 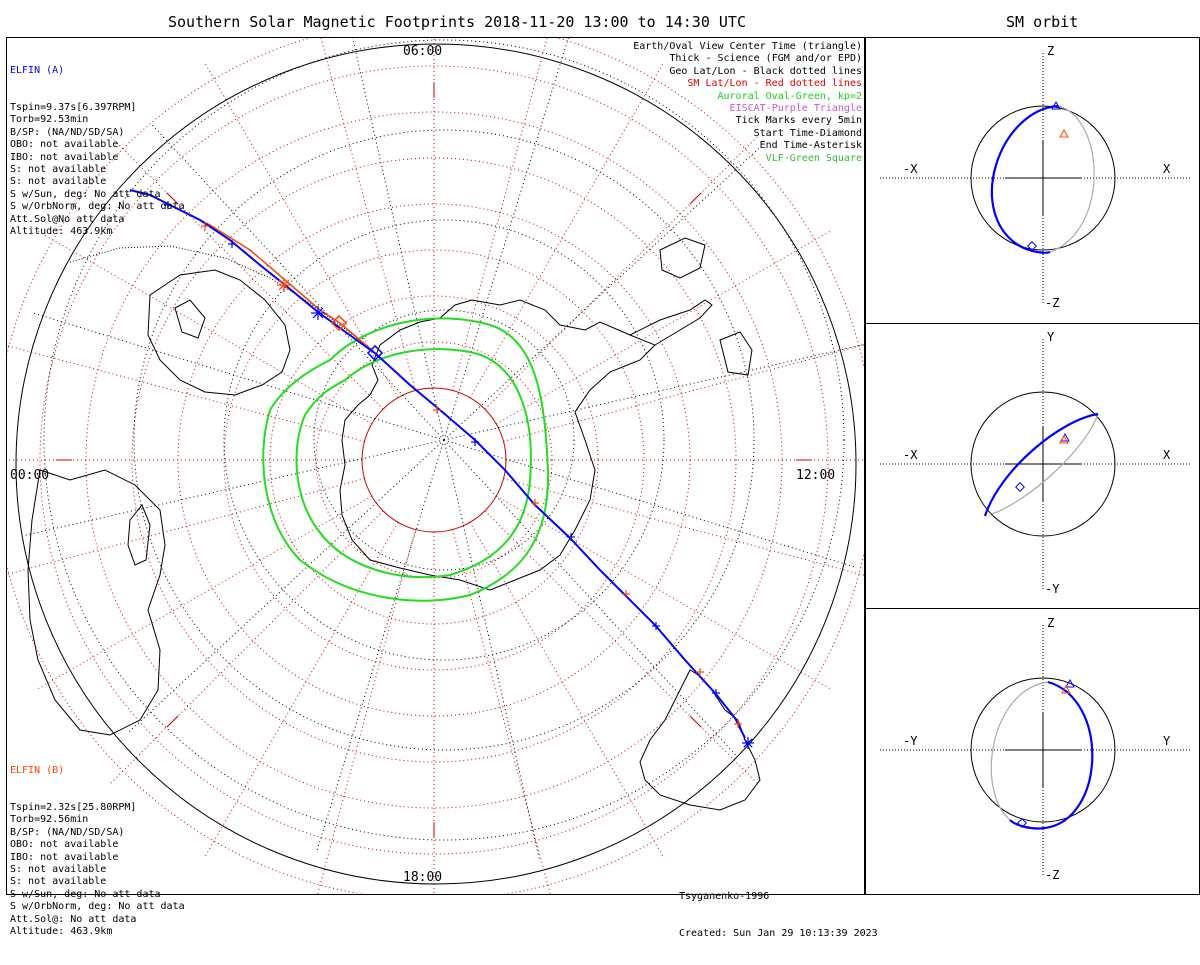 What do you see at coordinates (423, 877) in the screenshot?
I see `mlt-label-bottom: 18:00` at bounding box center [423, 877].